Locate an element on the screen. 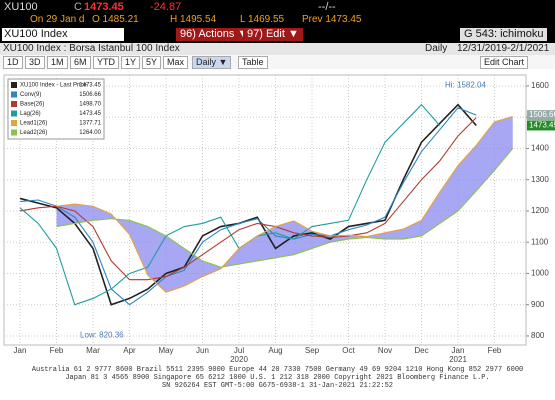 The height and width of the screenshot is (400, 555). x-tick-label: Jul is located at coordinates (239, 350).